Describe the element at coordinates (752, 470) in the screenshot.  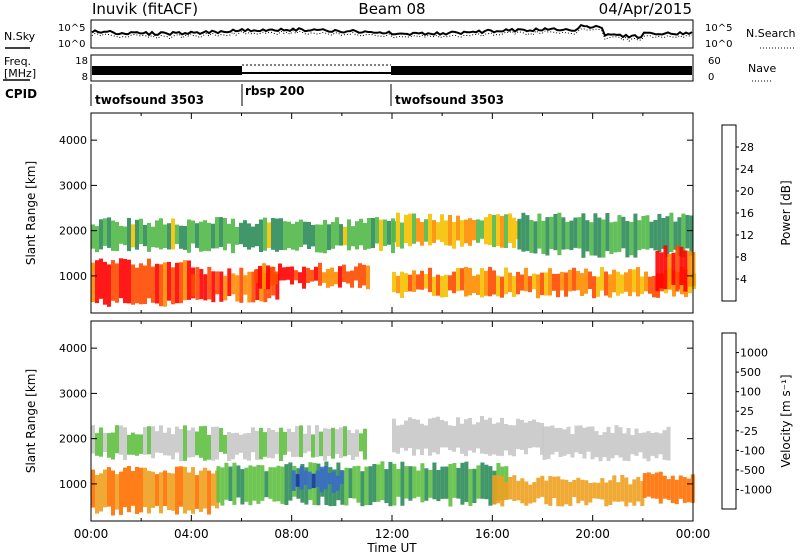
I see `velocity-cbar-label-6: -500` at that location.